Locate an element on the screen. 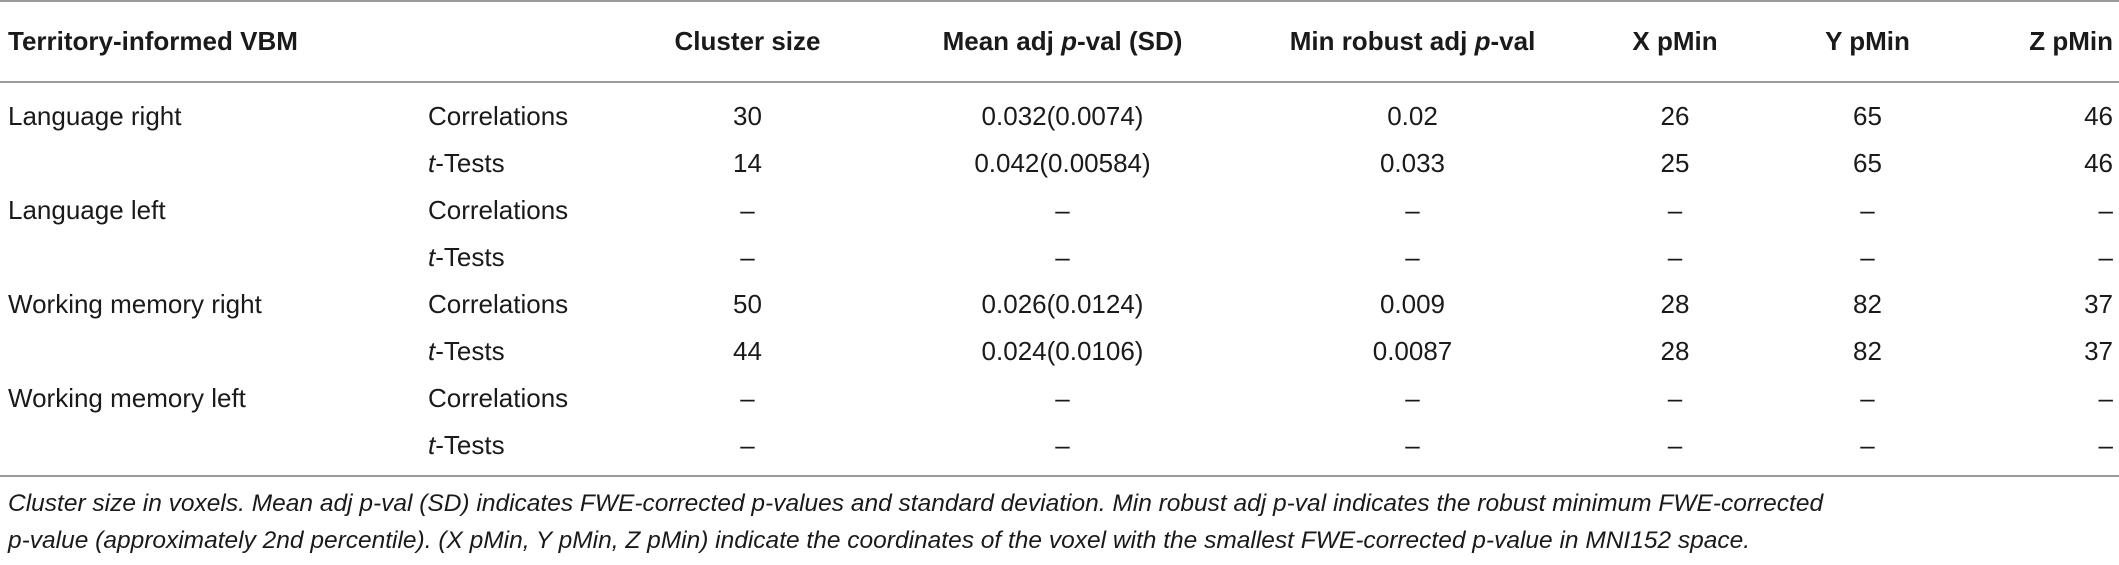  cell-min-robust-pval: 0.02 is located at coordinates (1412, 116).